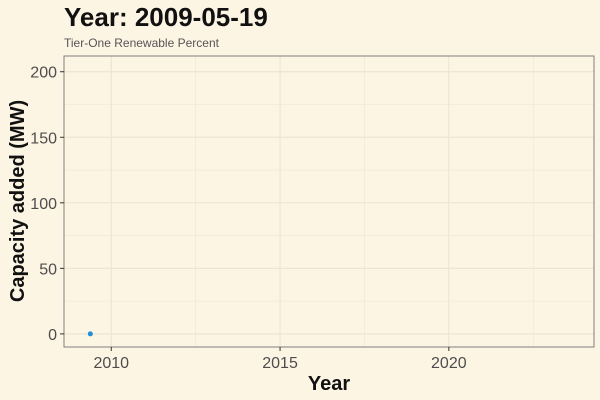 The height and width of the screenshot is (400, 600). What do you see at coordinates (141, 43) in the screenshot?
I see `chart-subtitle: Tier-One Renewable Percent` at bounding box center [141, 43].